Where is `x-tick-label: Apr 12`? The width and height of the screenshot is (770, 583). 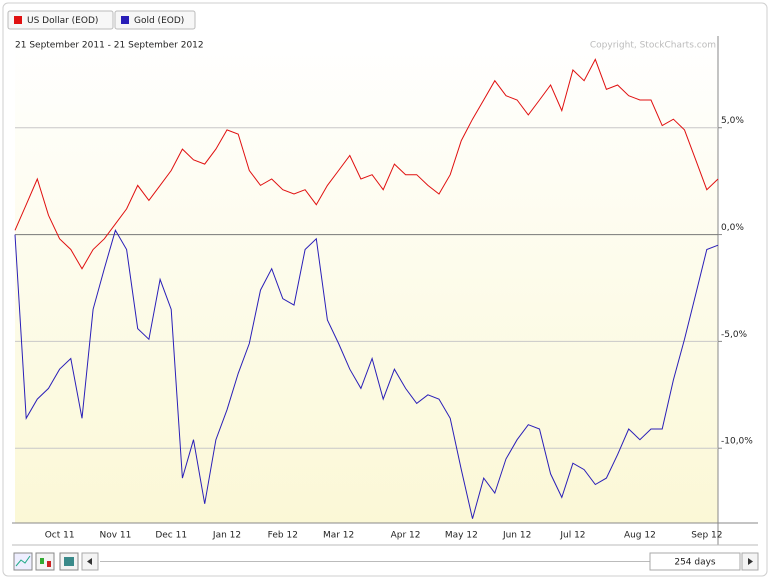 x-tick-label: Apr 12 is located at coordinates (406, 536).